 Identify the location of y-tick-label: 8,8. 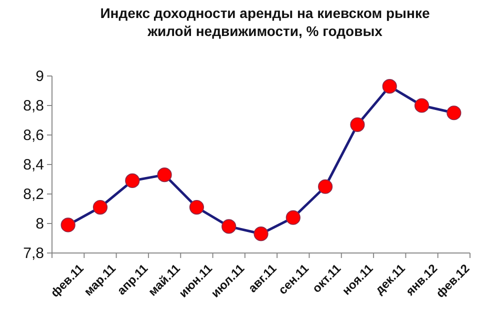
(33, 105).